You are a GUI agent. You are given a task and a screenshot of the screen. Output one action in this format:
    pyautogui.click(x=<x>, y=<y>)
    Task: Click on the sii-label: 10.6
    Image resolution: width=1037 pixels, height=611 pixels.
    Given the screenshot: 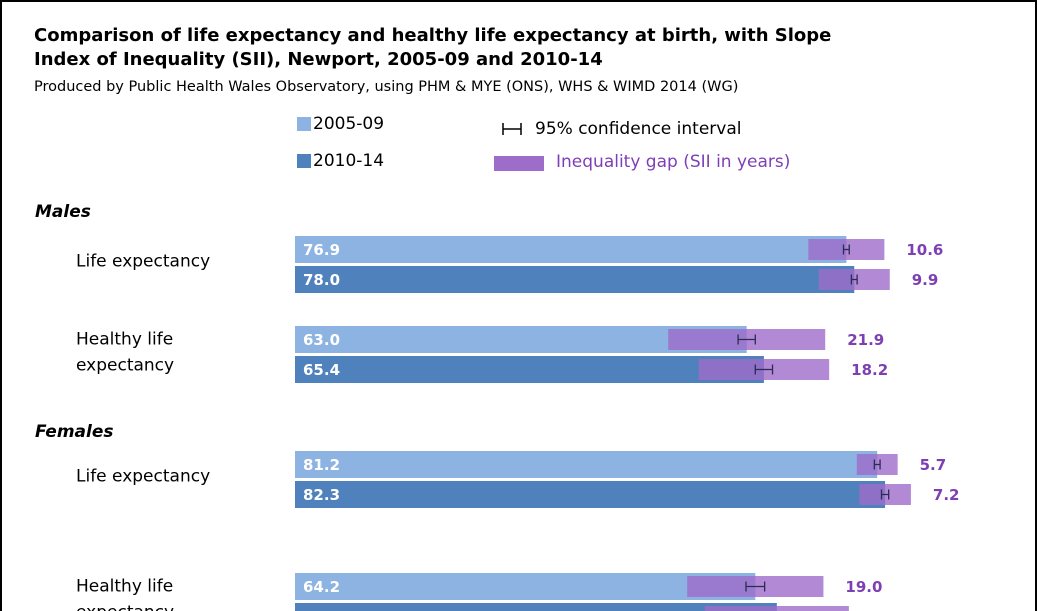 What is the action you would take?
    pyautogui.click(x=924, y=250)
    